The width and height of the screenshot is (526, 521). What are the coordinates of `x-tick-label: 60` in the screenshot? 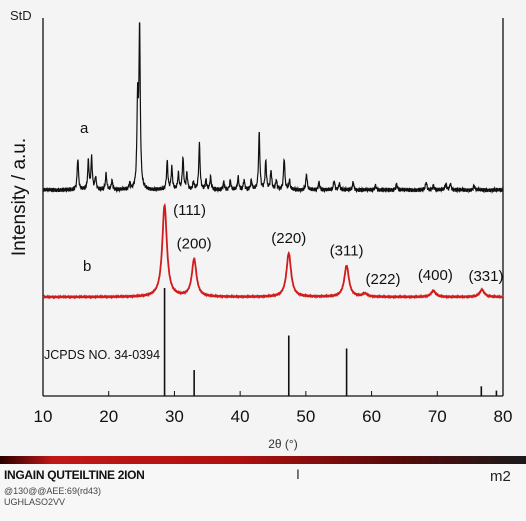 It's located at (371, 416).